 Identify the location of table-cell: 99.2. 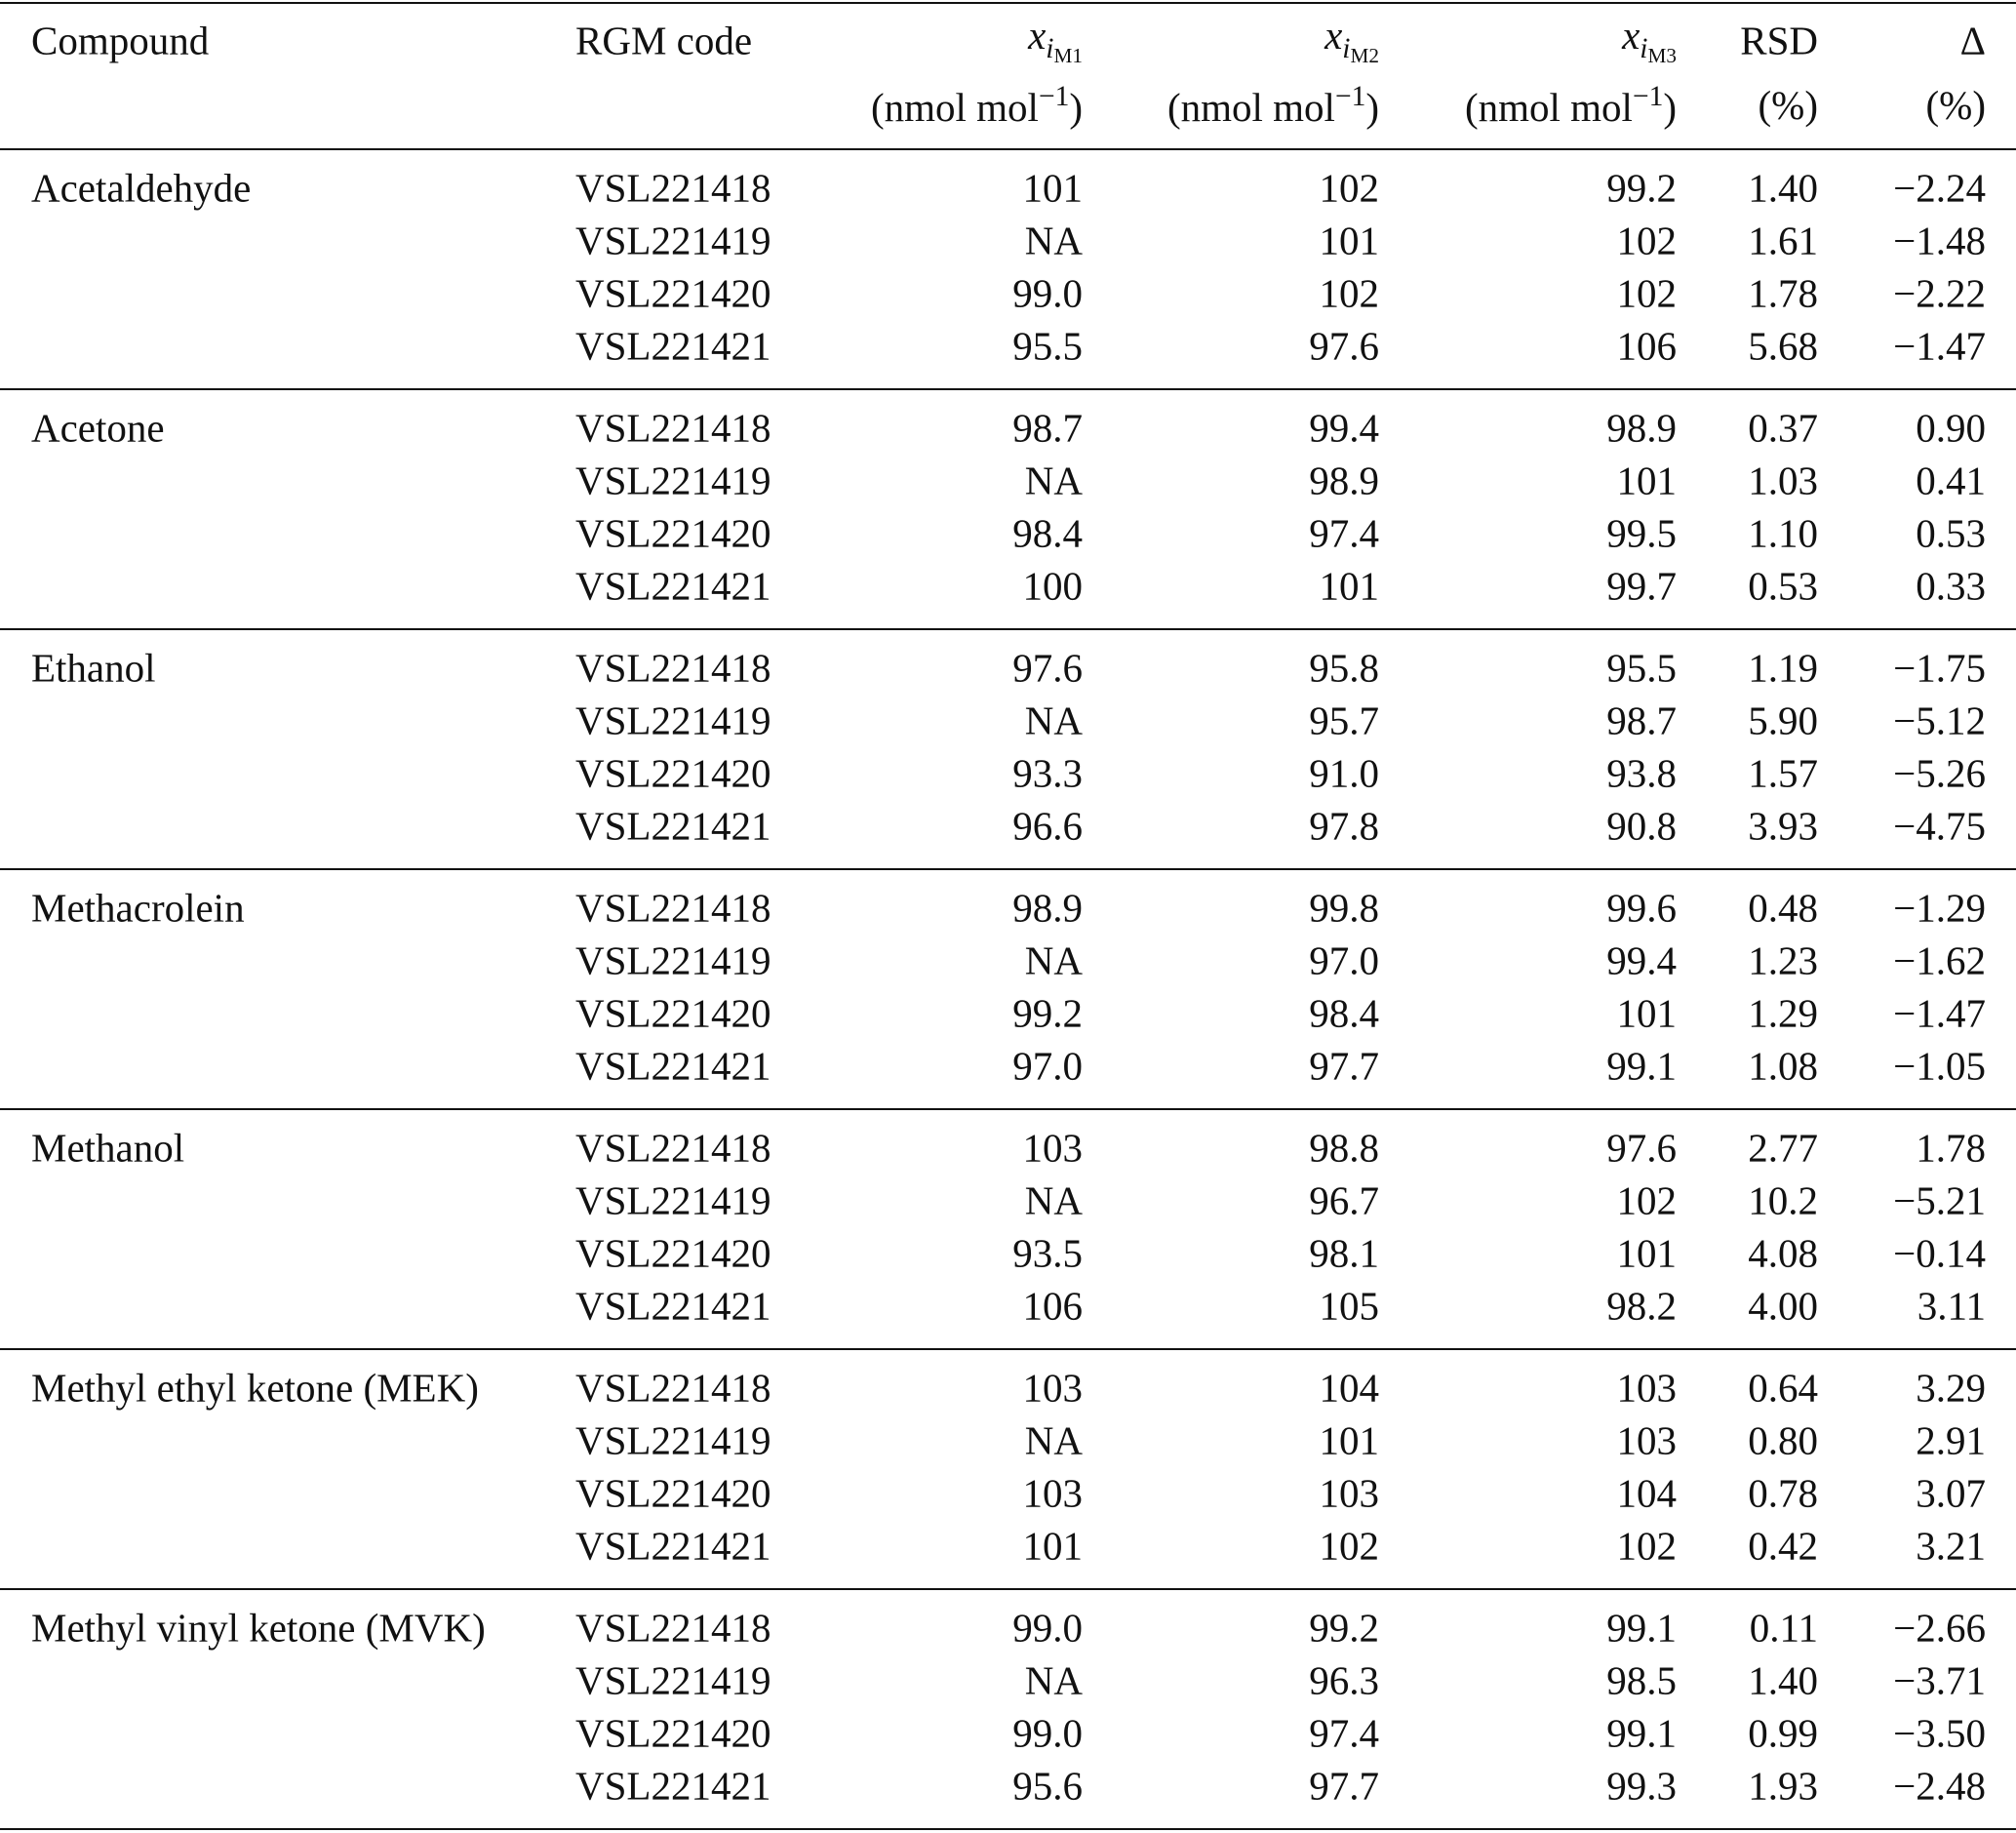
(1344, 1628).